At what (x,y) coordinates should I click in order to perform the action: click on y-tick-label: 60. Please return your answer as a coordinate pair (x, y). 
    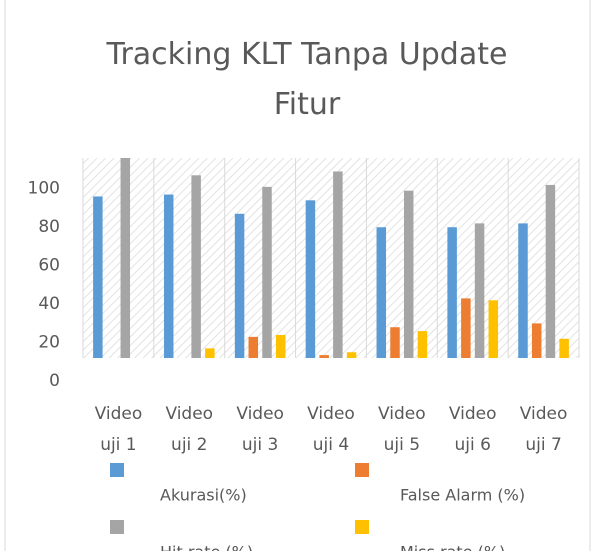
    Looking at the image, I should click on (49, 266).